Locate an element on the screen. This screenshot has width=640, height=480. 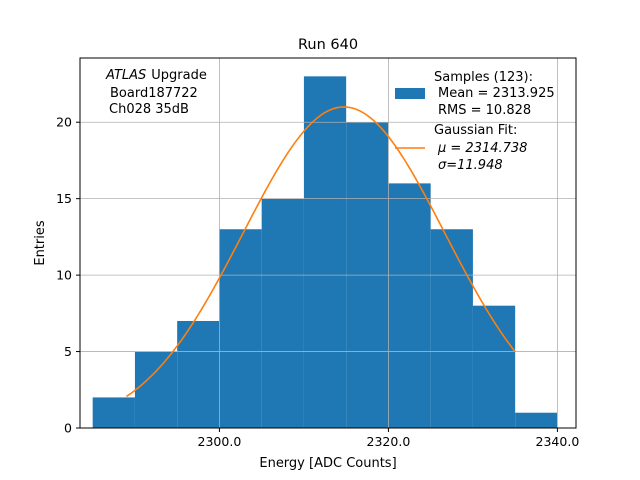
legend-rms-label: RMS = 10.828 is located at coordinates (484, 110).